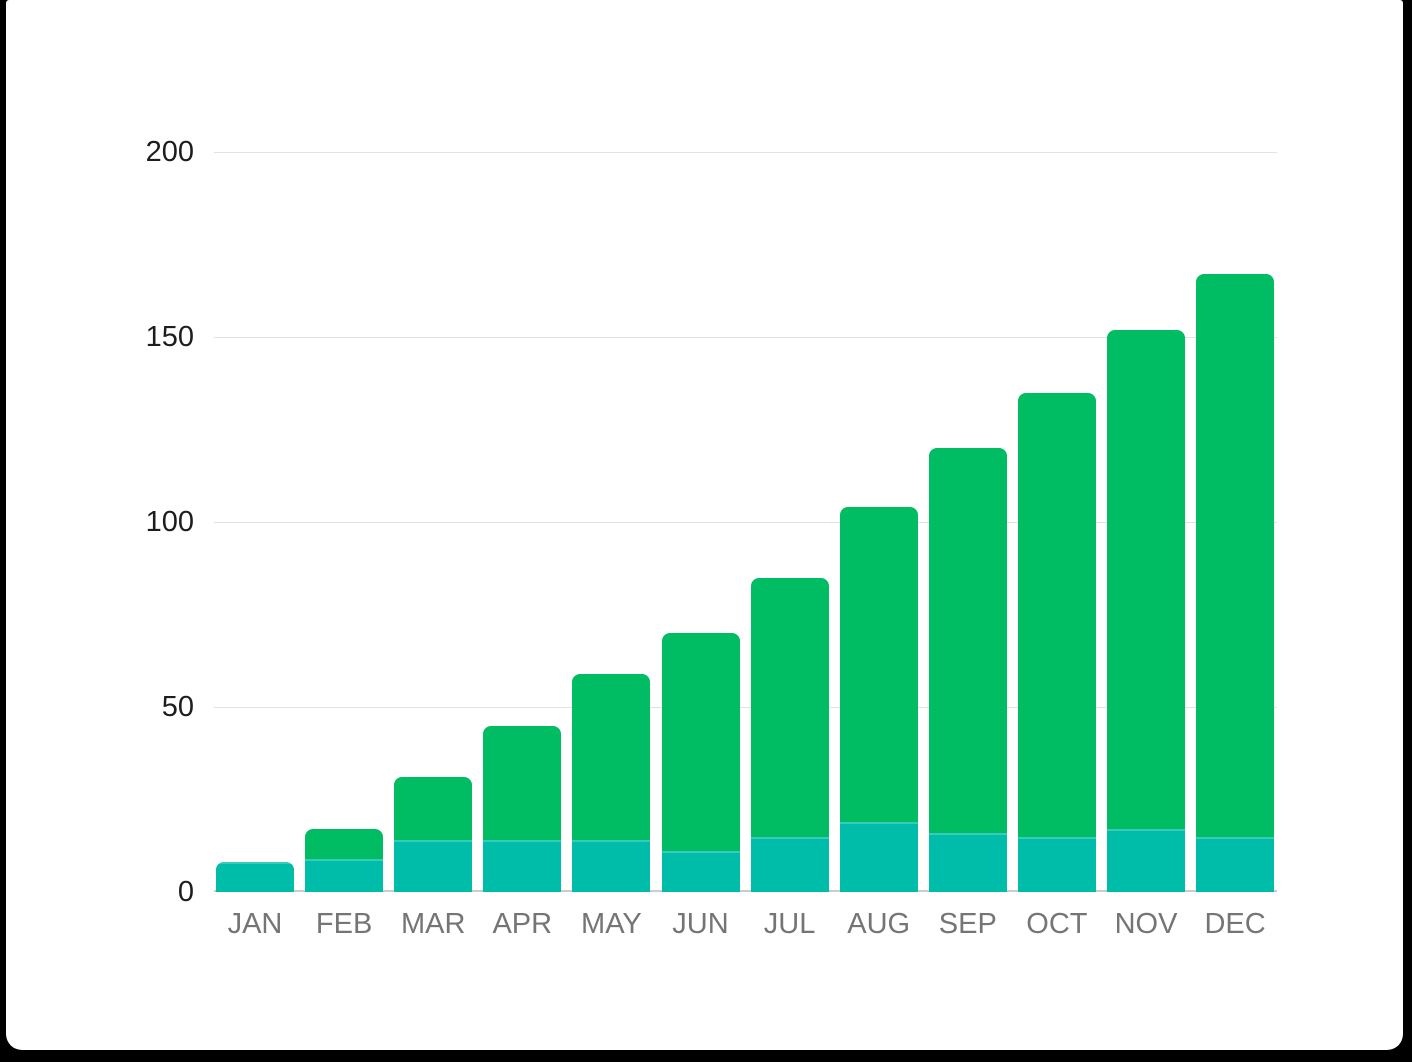 The width and height of the screenshot is (1412, 1062). What do you see at coordinates (177, 707) in the screenshot?
I see `y-tick-label-50: 50` at bounding box center [177, 707].